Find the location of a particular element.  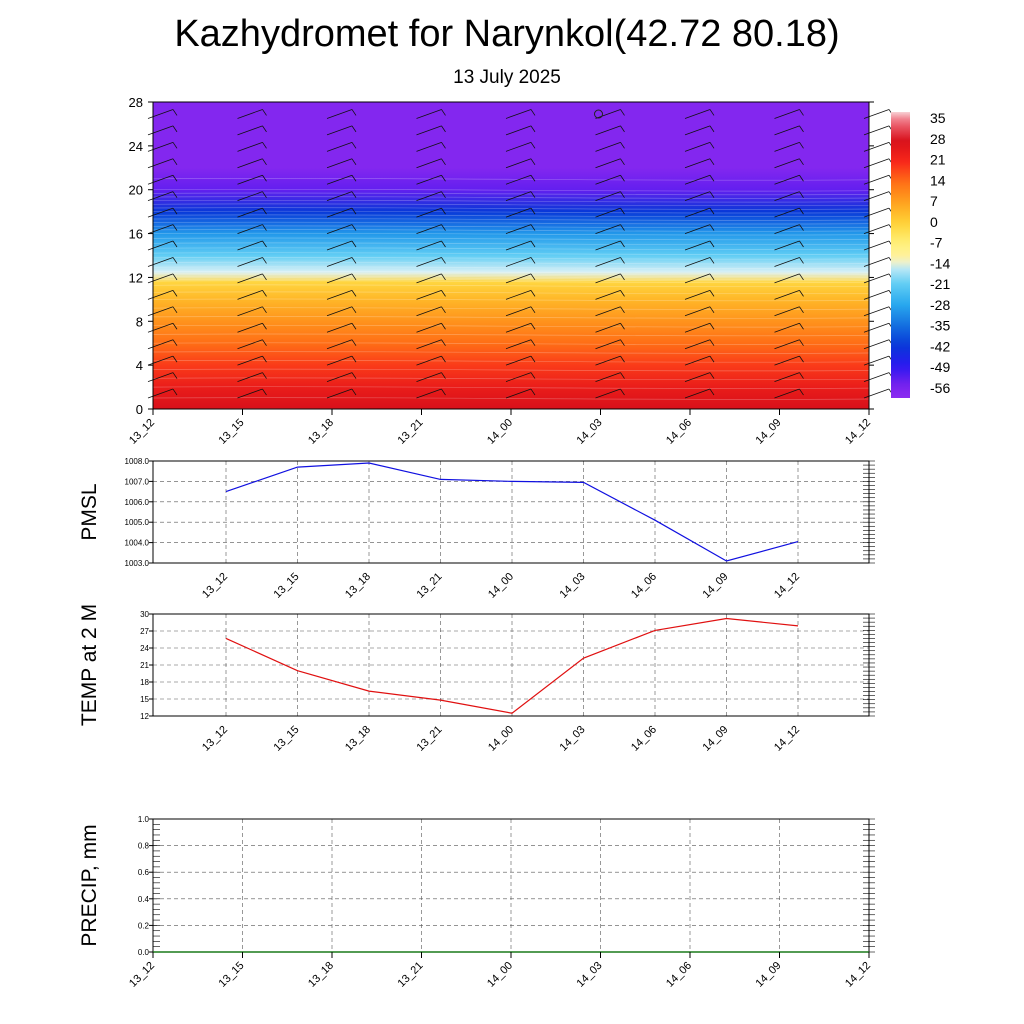

calm-wind-marker is located at coordinates (598, 114).